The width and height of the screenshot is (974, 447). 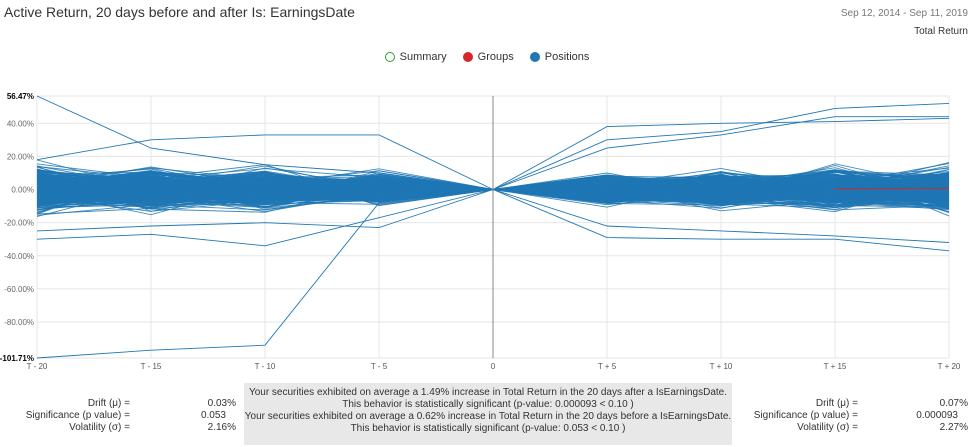 I want to click on x-tick-label: T + 15, so click(x=835, y=366).